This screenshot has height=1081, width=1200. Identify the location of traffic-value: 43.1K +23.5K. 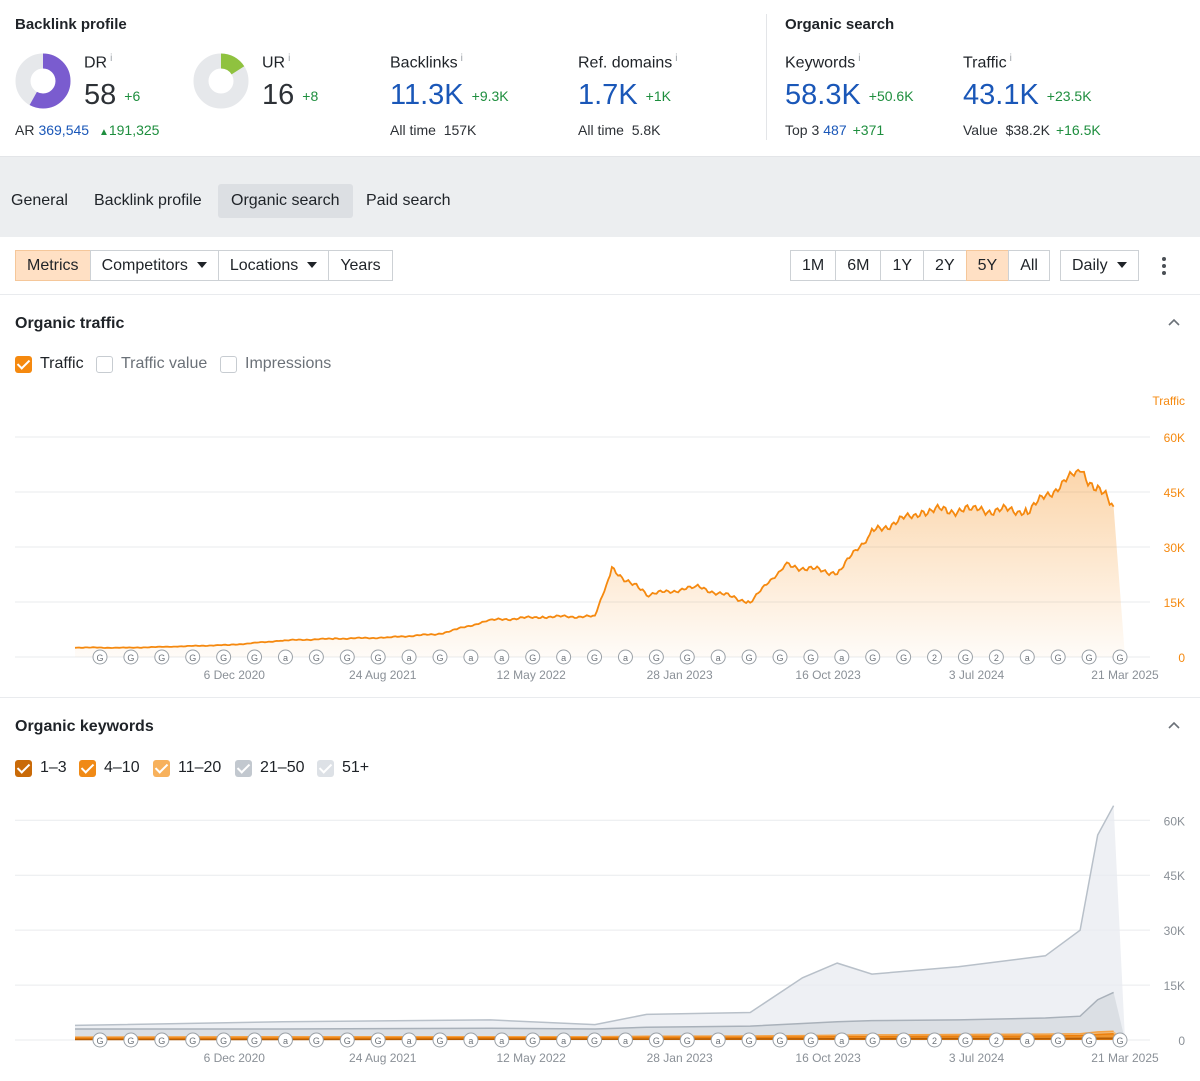
(1027, 95).